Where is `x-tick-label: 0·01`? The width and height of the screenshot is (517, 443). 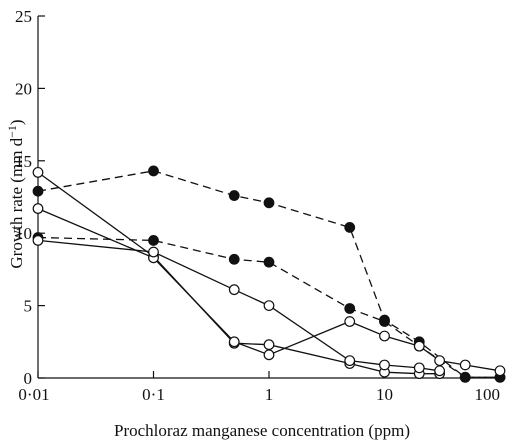 x-tick-label: 0·01 is located at coordinates (33, 394).